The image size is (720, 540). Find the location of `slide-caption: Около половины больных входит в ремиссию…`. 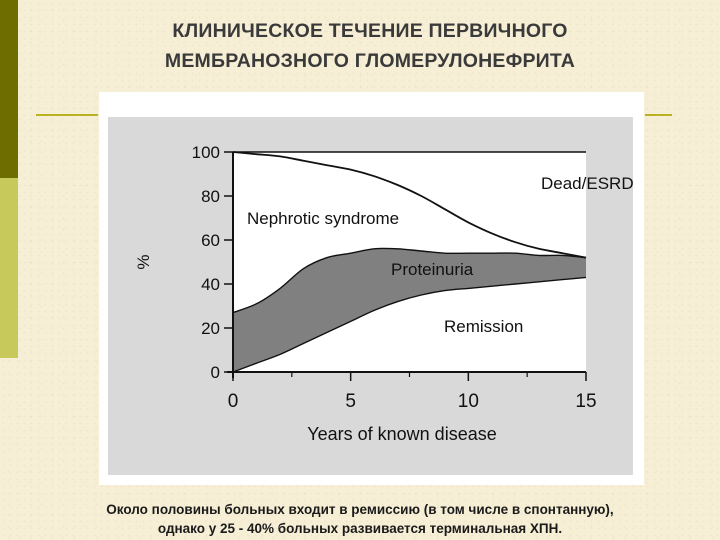

slide-caption: Около половины больных входит в ремиссию… is located at coordinates (360, 519).